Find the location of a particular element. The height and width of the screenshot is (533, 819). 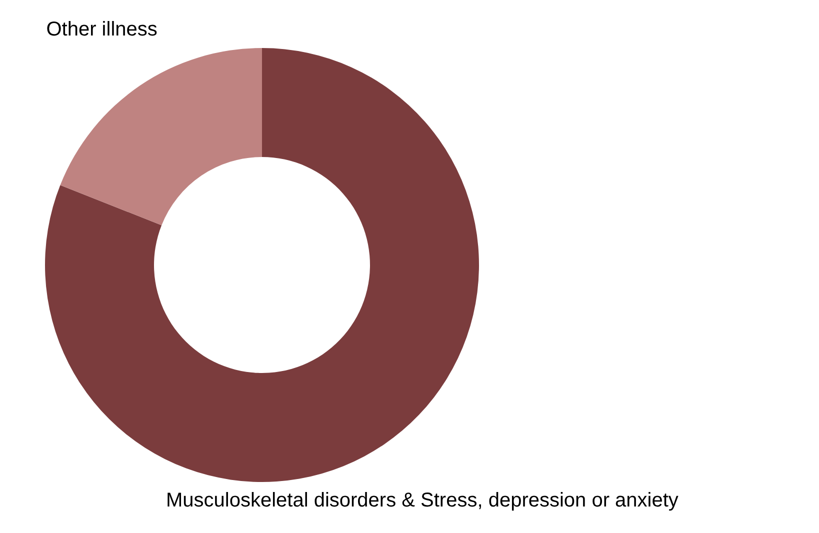

donut-slice is located at coordinates (161, 137).